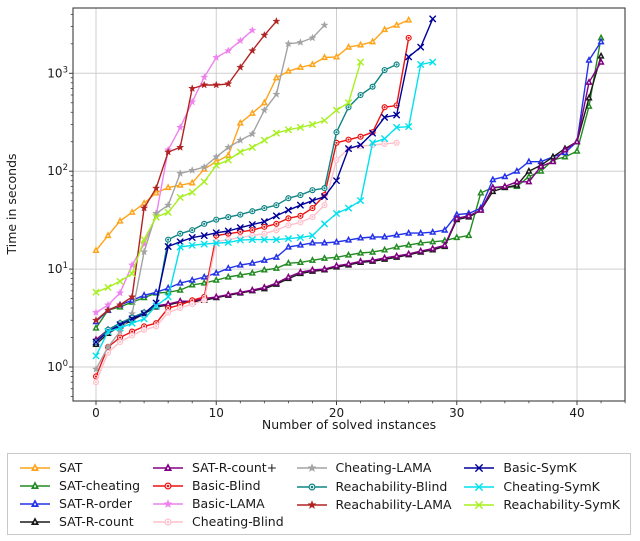 The width and height of the screenshot is (640, 541). I want to click on legend-label: Cheating-SymK, so click(551, 486).